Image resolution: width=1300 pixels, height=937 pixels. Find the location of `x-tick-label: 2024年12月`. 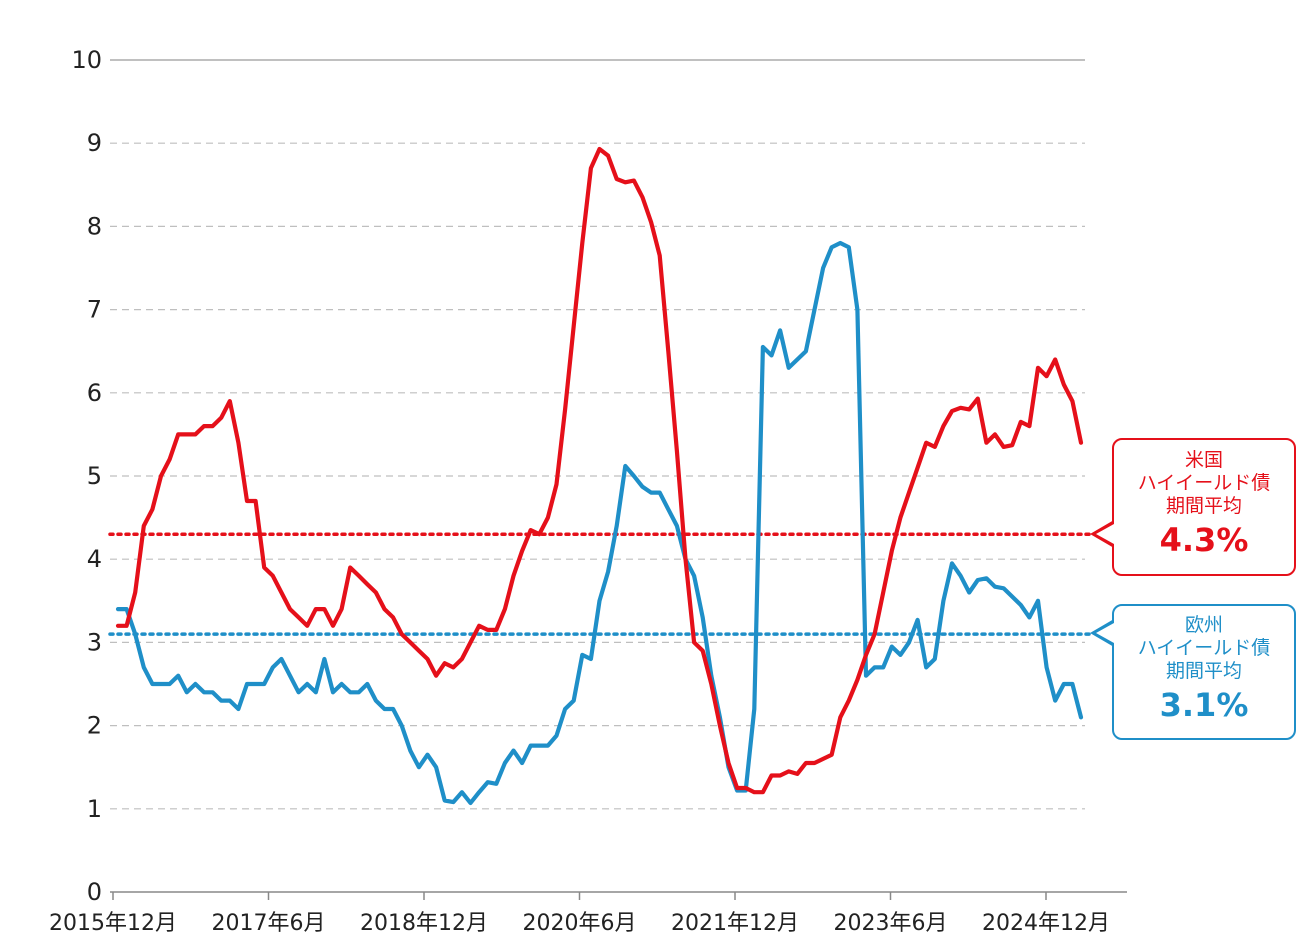

x-tick-label: 2024年12月 is located at coordinates (1046, 923).